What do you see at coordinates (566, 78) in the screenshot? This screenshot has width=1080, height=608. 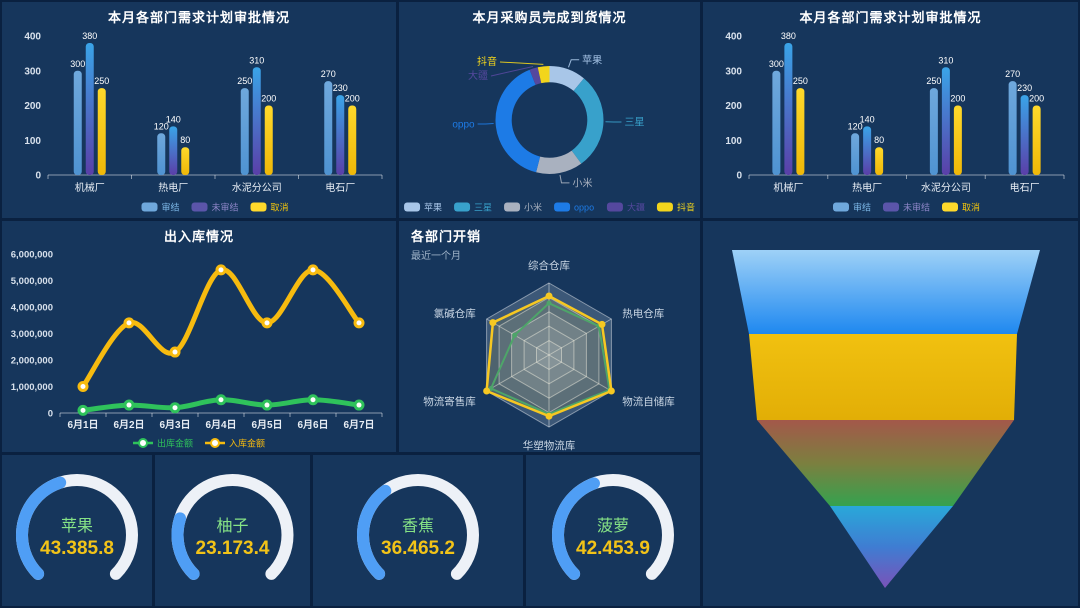 I see `pie-slice-苹果` at bounding box center [566, 78].